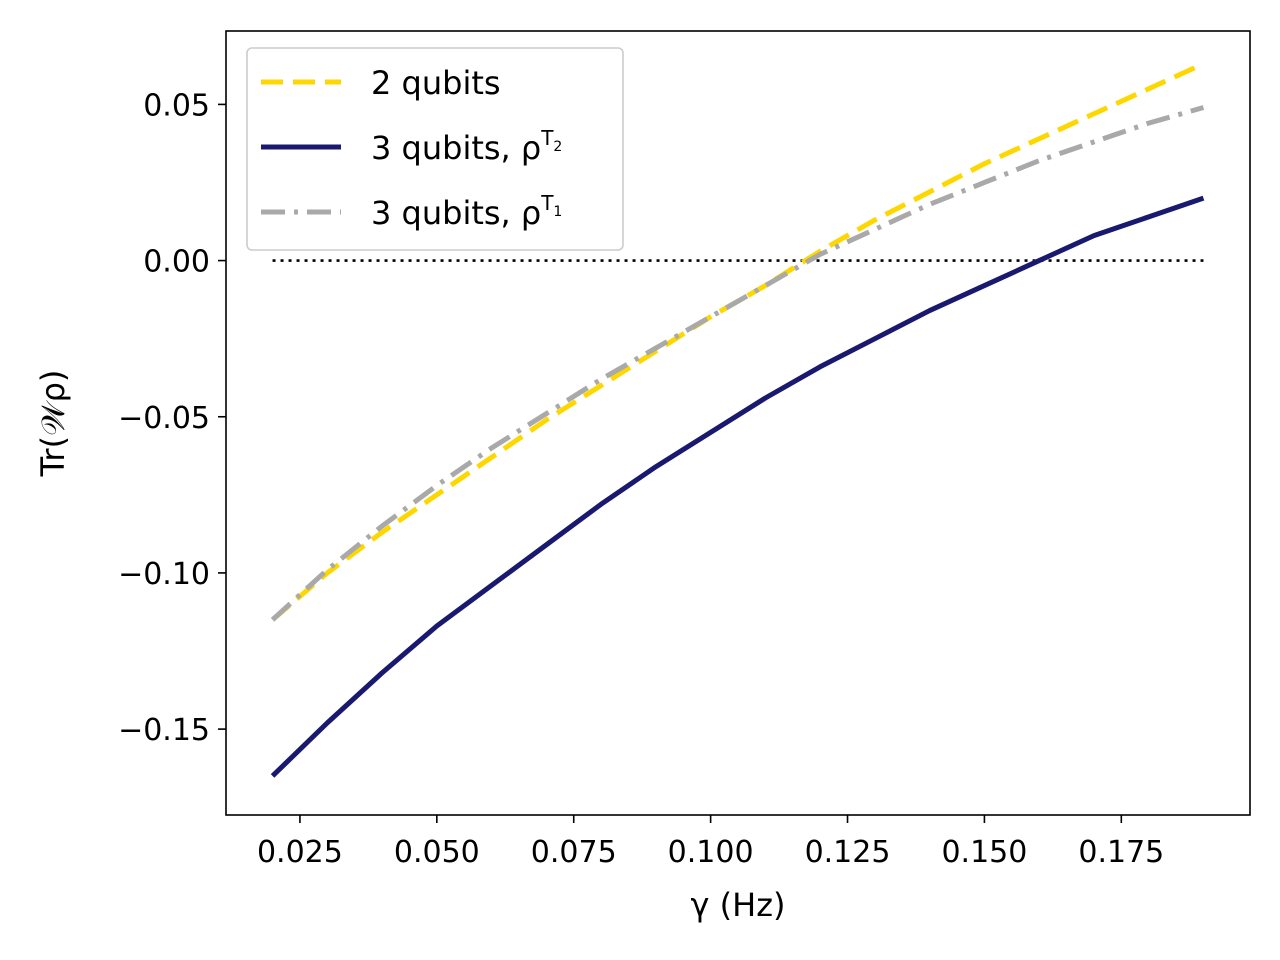 This screenshot has width=1280, height=960. I want to click on legend-label-1: 2 qubits, so click(436, 83).